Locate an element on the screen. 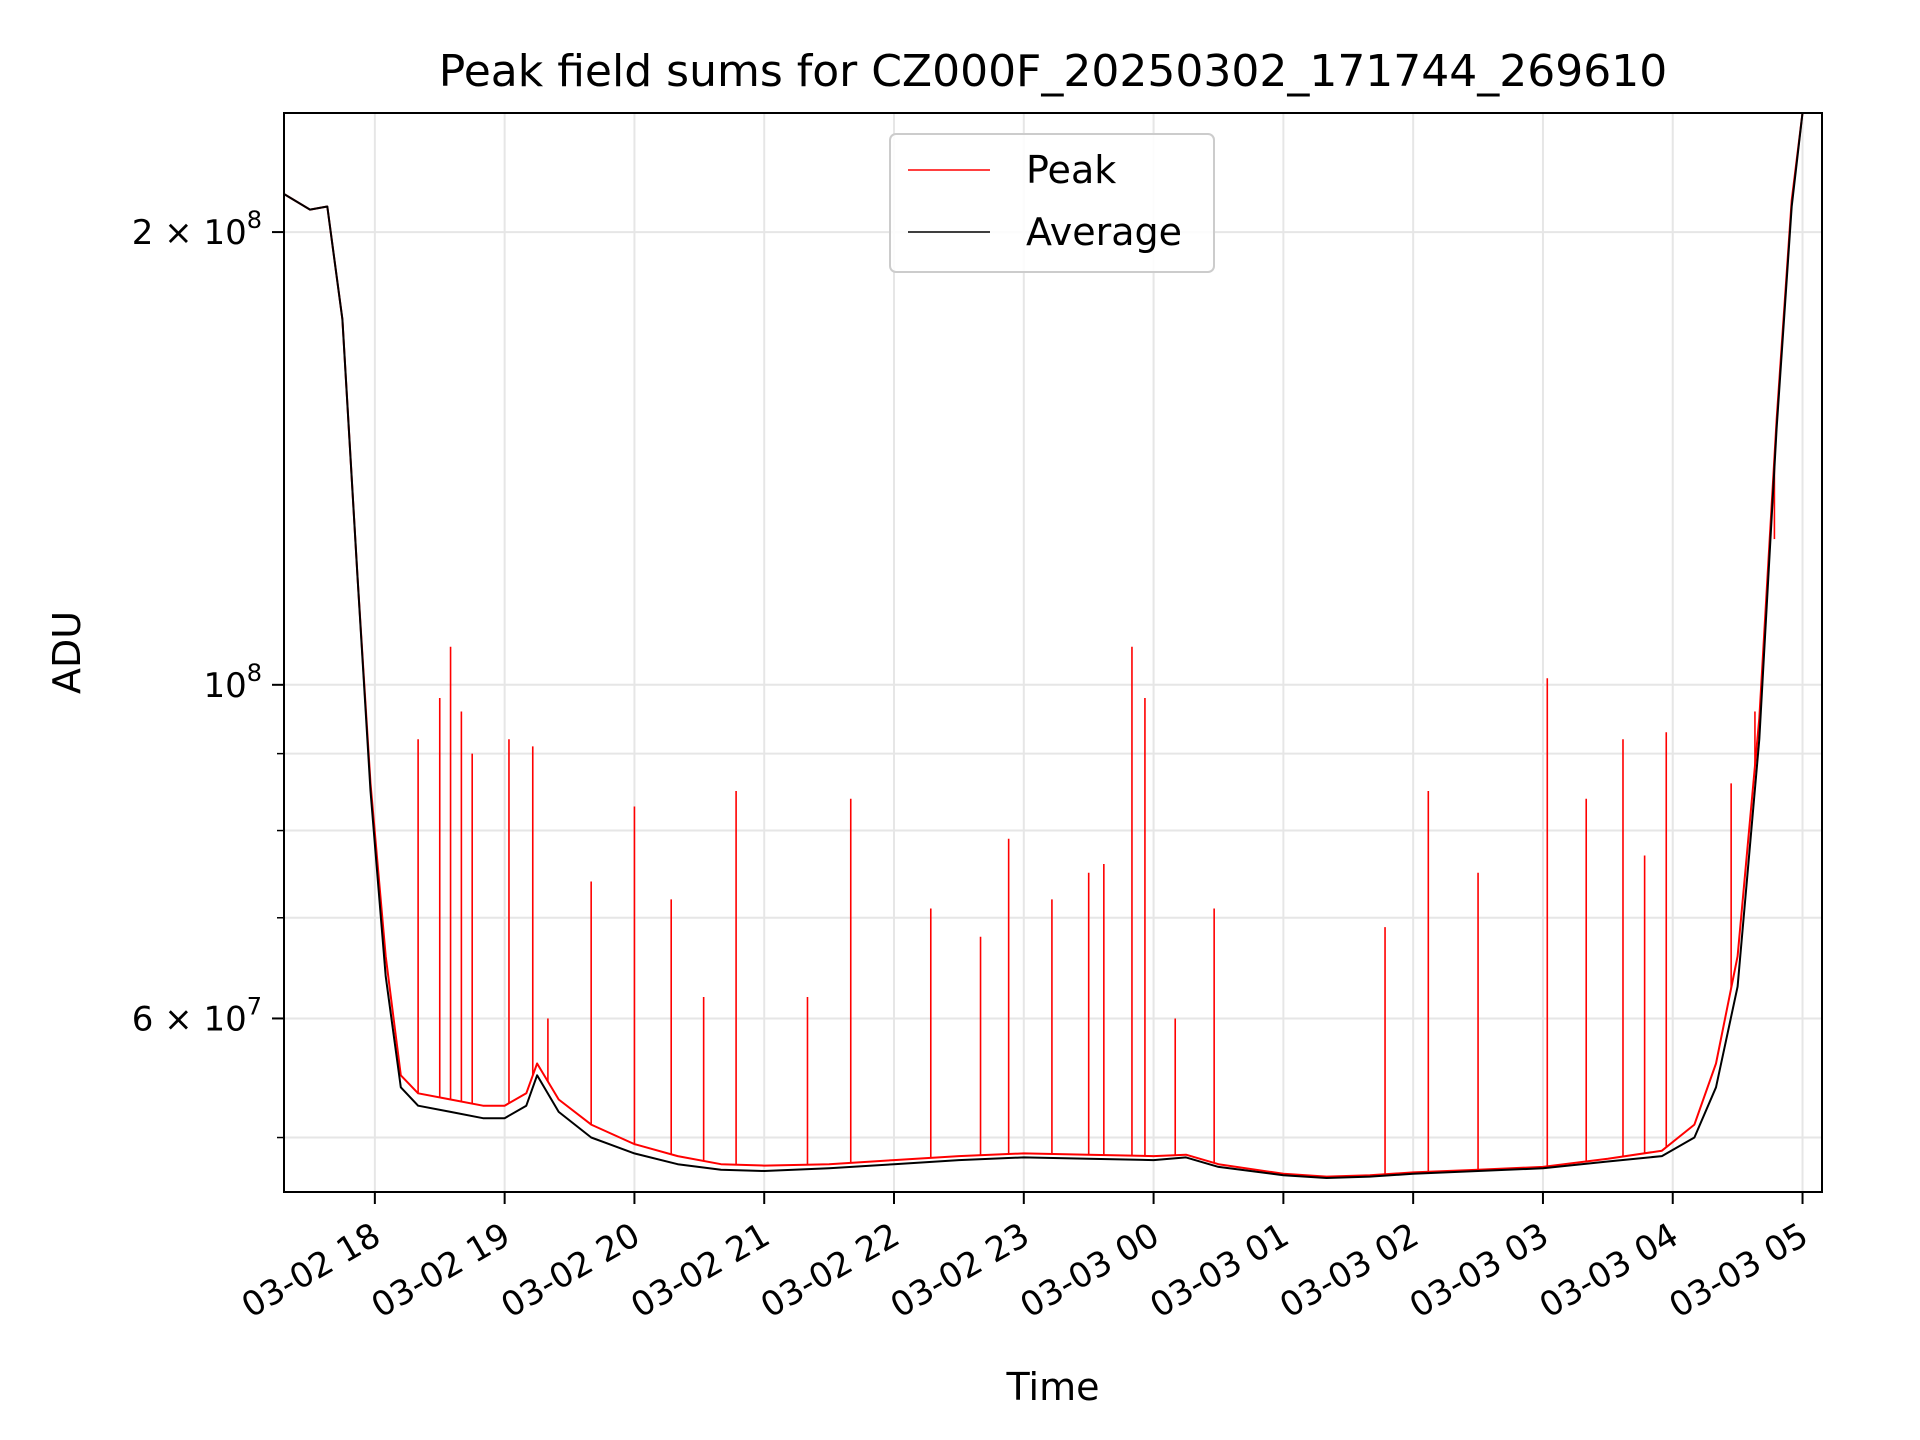  y-tick-label: 6 × 107 is located at coordinates (197, 1015).